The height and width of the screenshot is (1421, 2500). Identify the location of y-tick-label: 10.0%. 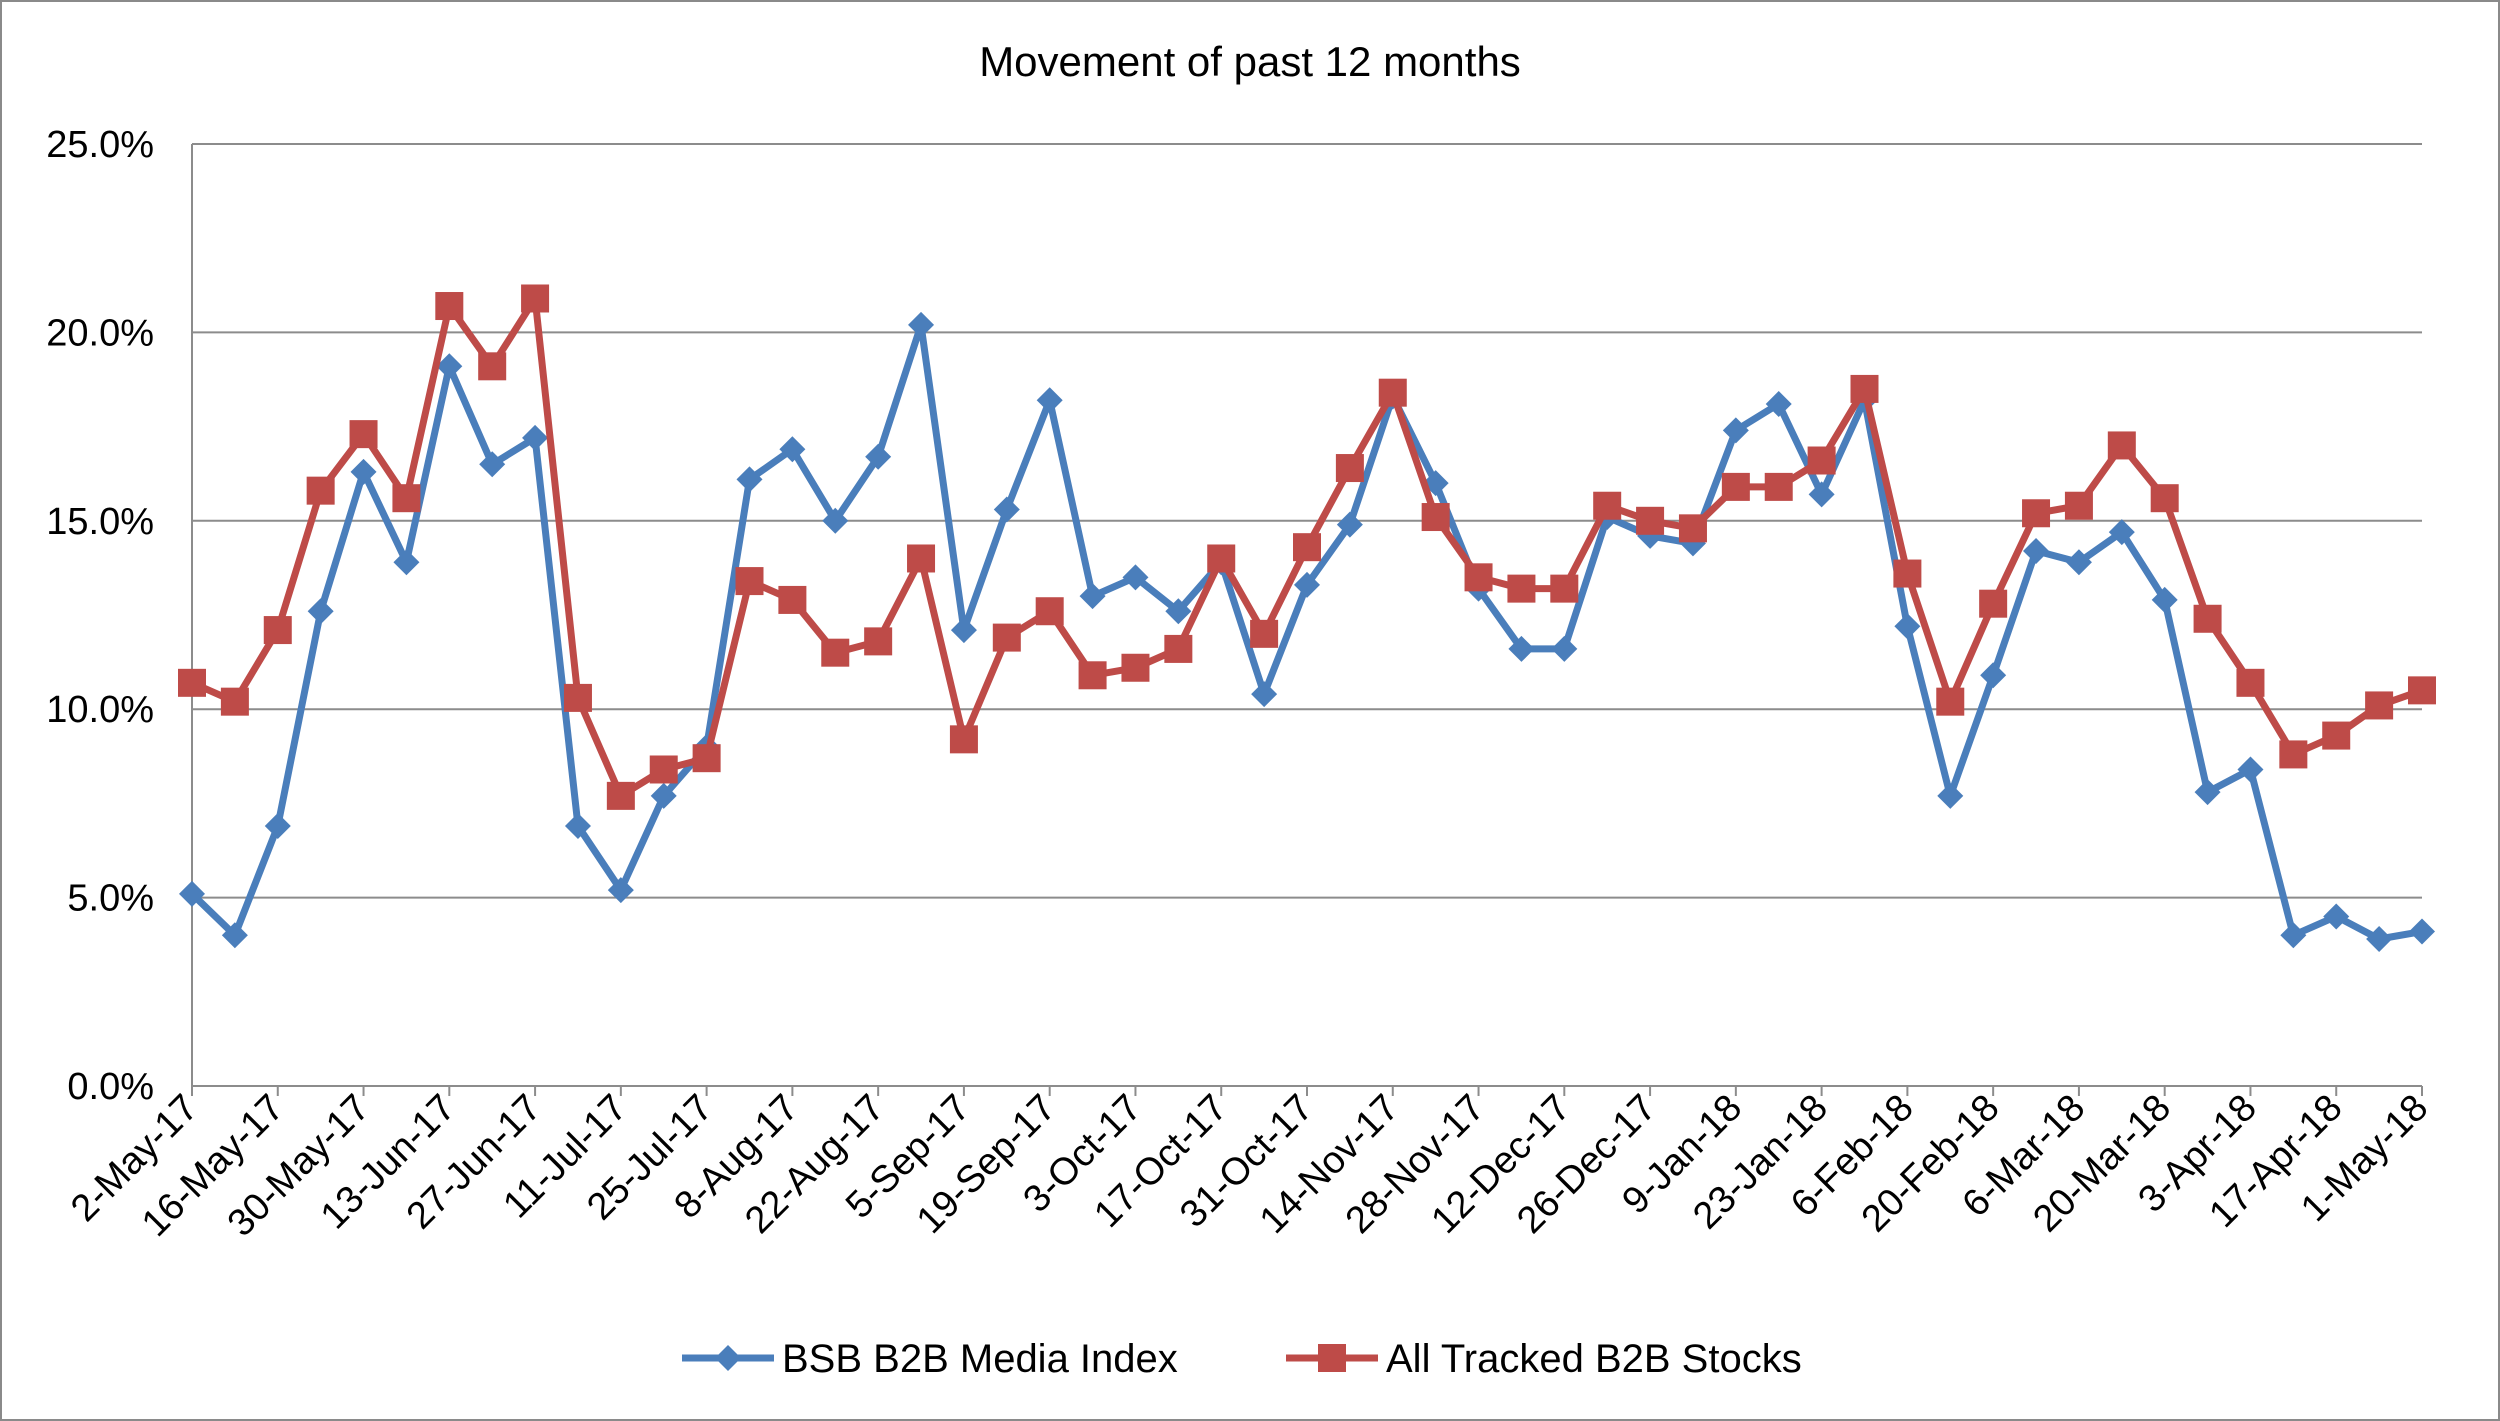
(100, 710).